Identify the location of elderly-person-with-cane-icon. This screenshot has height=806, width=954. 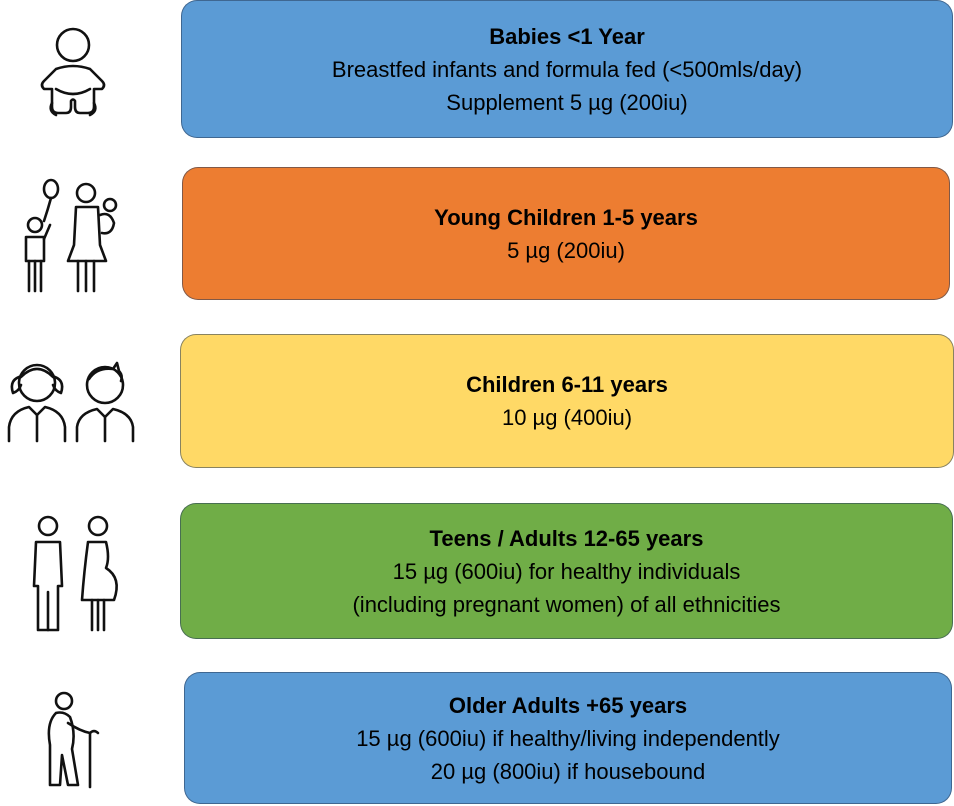
(72, 739).